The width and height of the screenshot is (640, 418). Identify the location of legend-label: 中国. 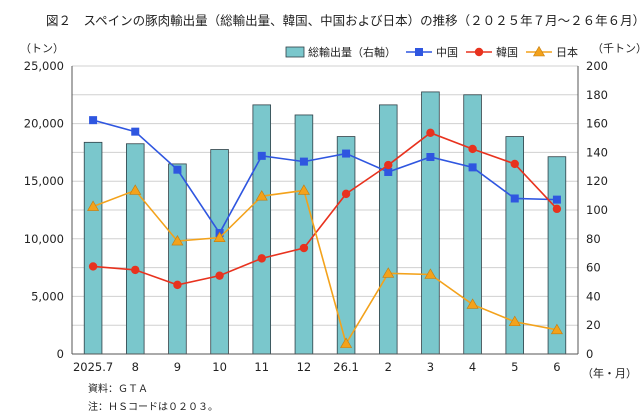
(447, 52).